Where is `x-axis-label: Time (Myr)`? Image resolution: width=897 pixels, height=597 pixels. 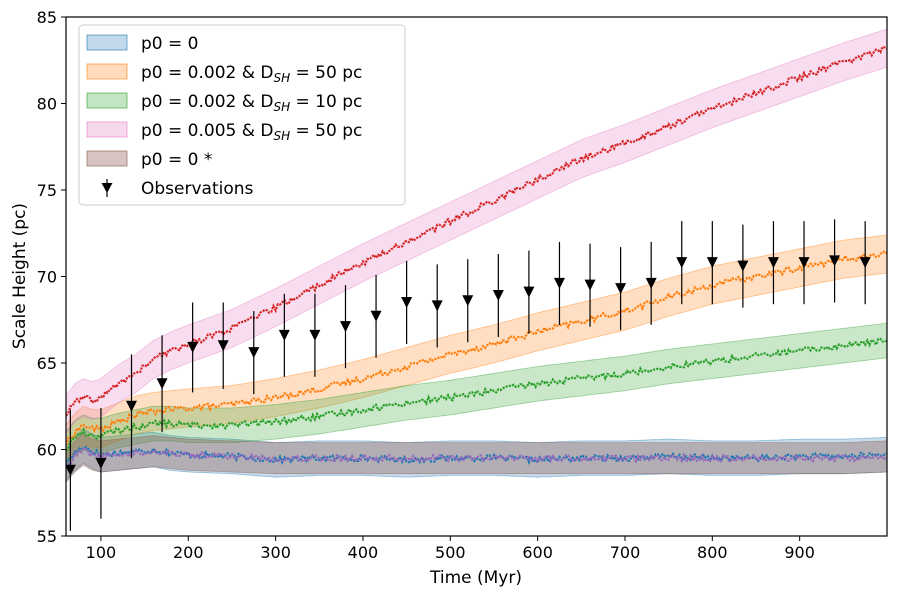
x-axis-label: Time (Myr) is located at coordinates (475, 578).